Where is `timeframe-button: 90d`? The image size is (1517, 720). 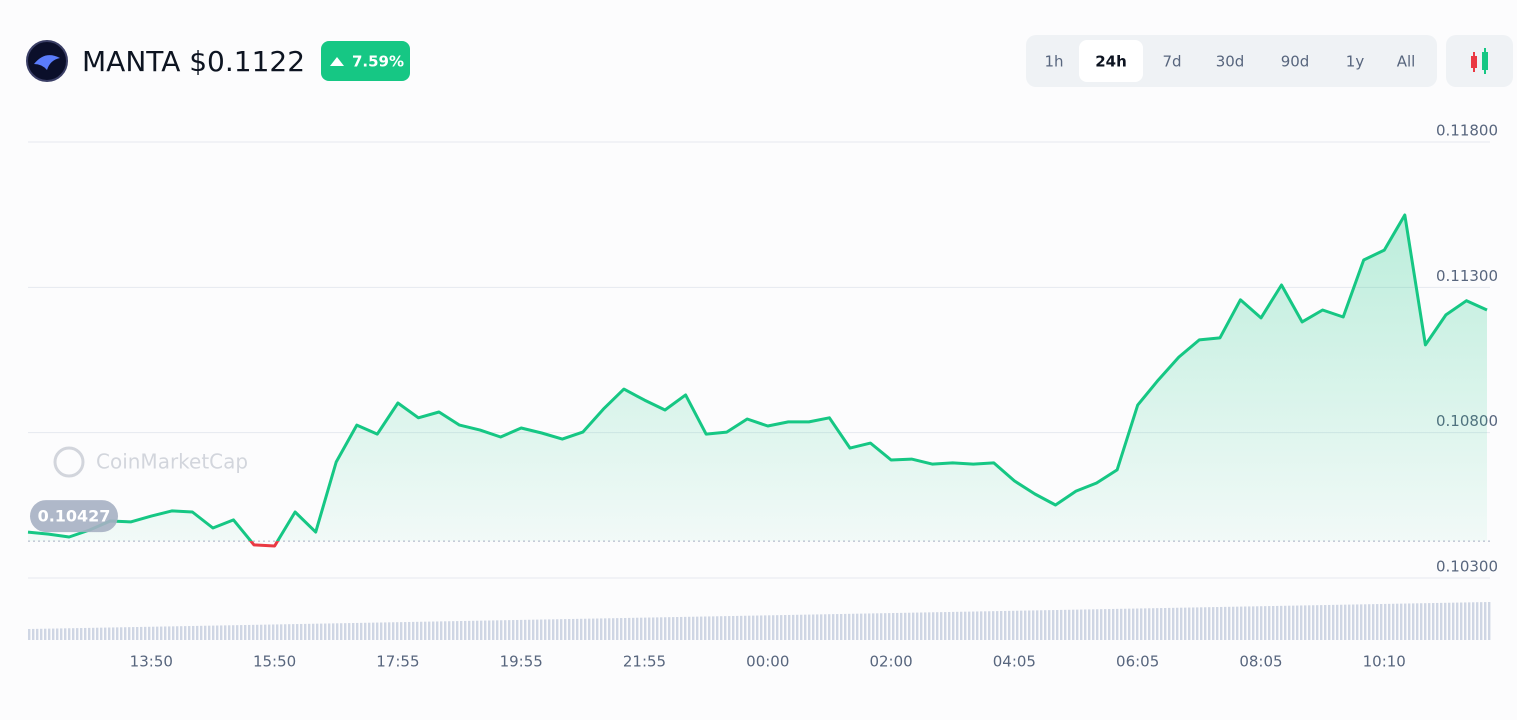 timeframe-button: 90d is located at coordinates (1295, 62).